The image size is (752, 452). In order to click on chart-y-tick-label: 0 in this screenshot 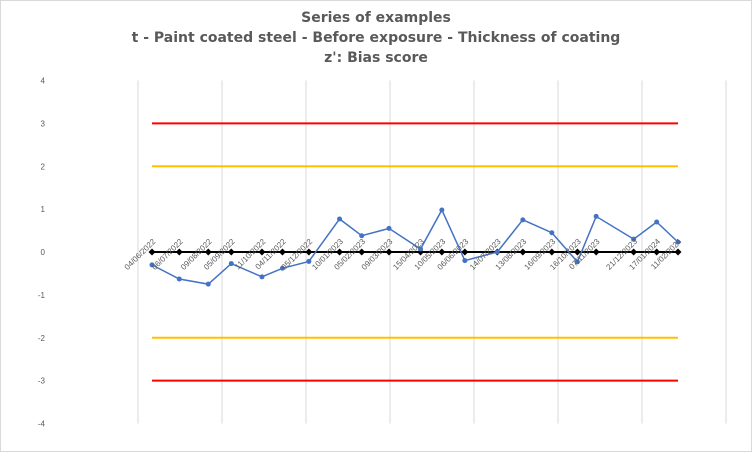, I will do `click(43, 252)`.